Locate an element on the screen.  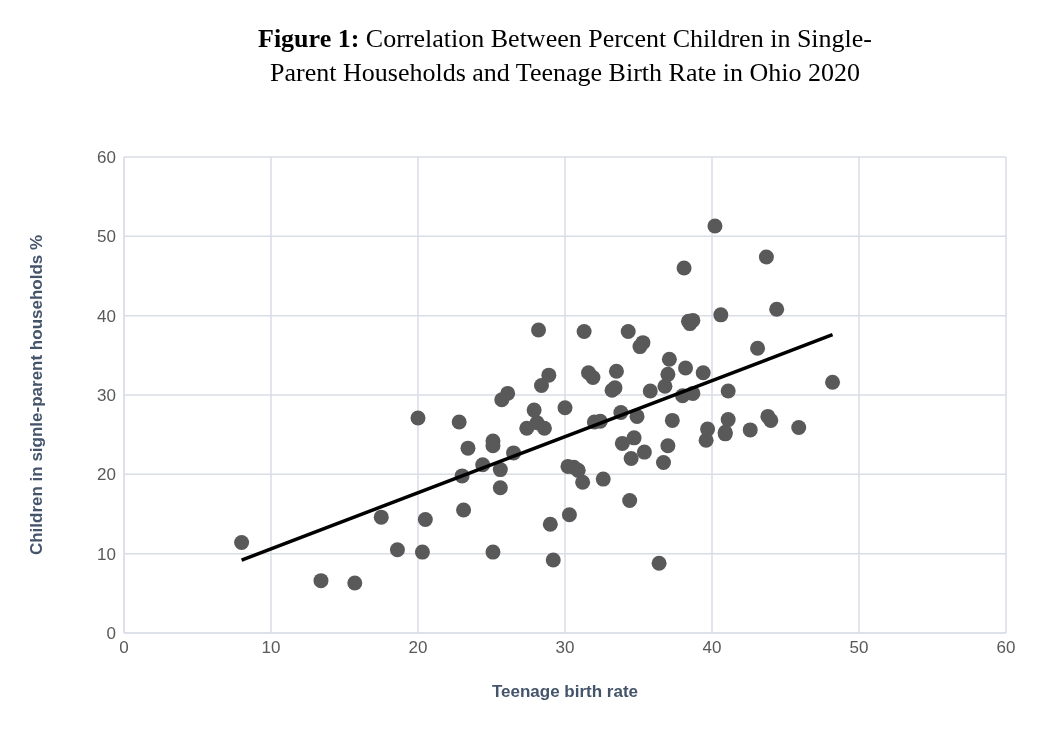
x-tick-label: 0 is located at coordinates (124, 648).